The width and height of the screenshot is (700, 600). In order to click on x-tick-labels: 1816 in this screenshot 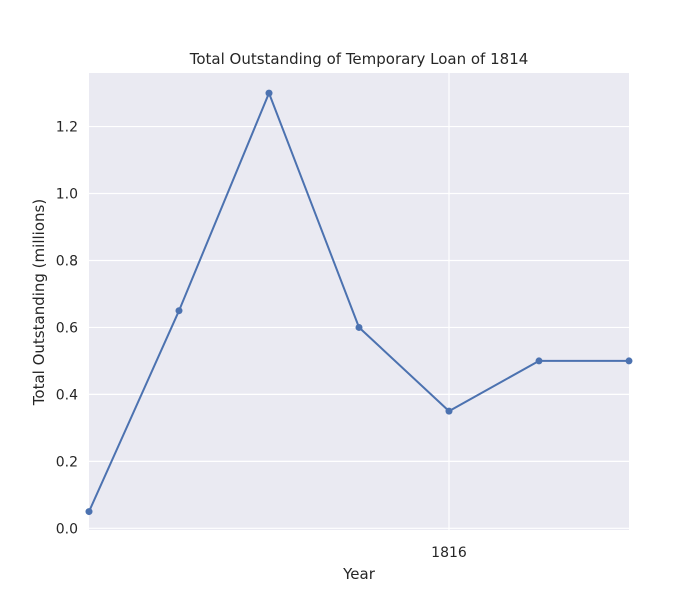, I will do `click(449, 553)`.